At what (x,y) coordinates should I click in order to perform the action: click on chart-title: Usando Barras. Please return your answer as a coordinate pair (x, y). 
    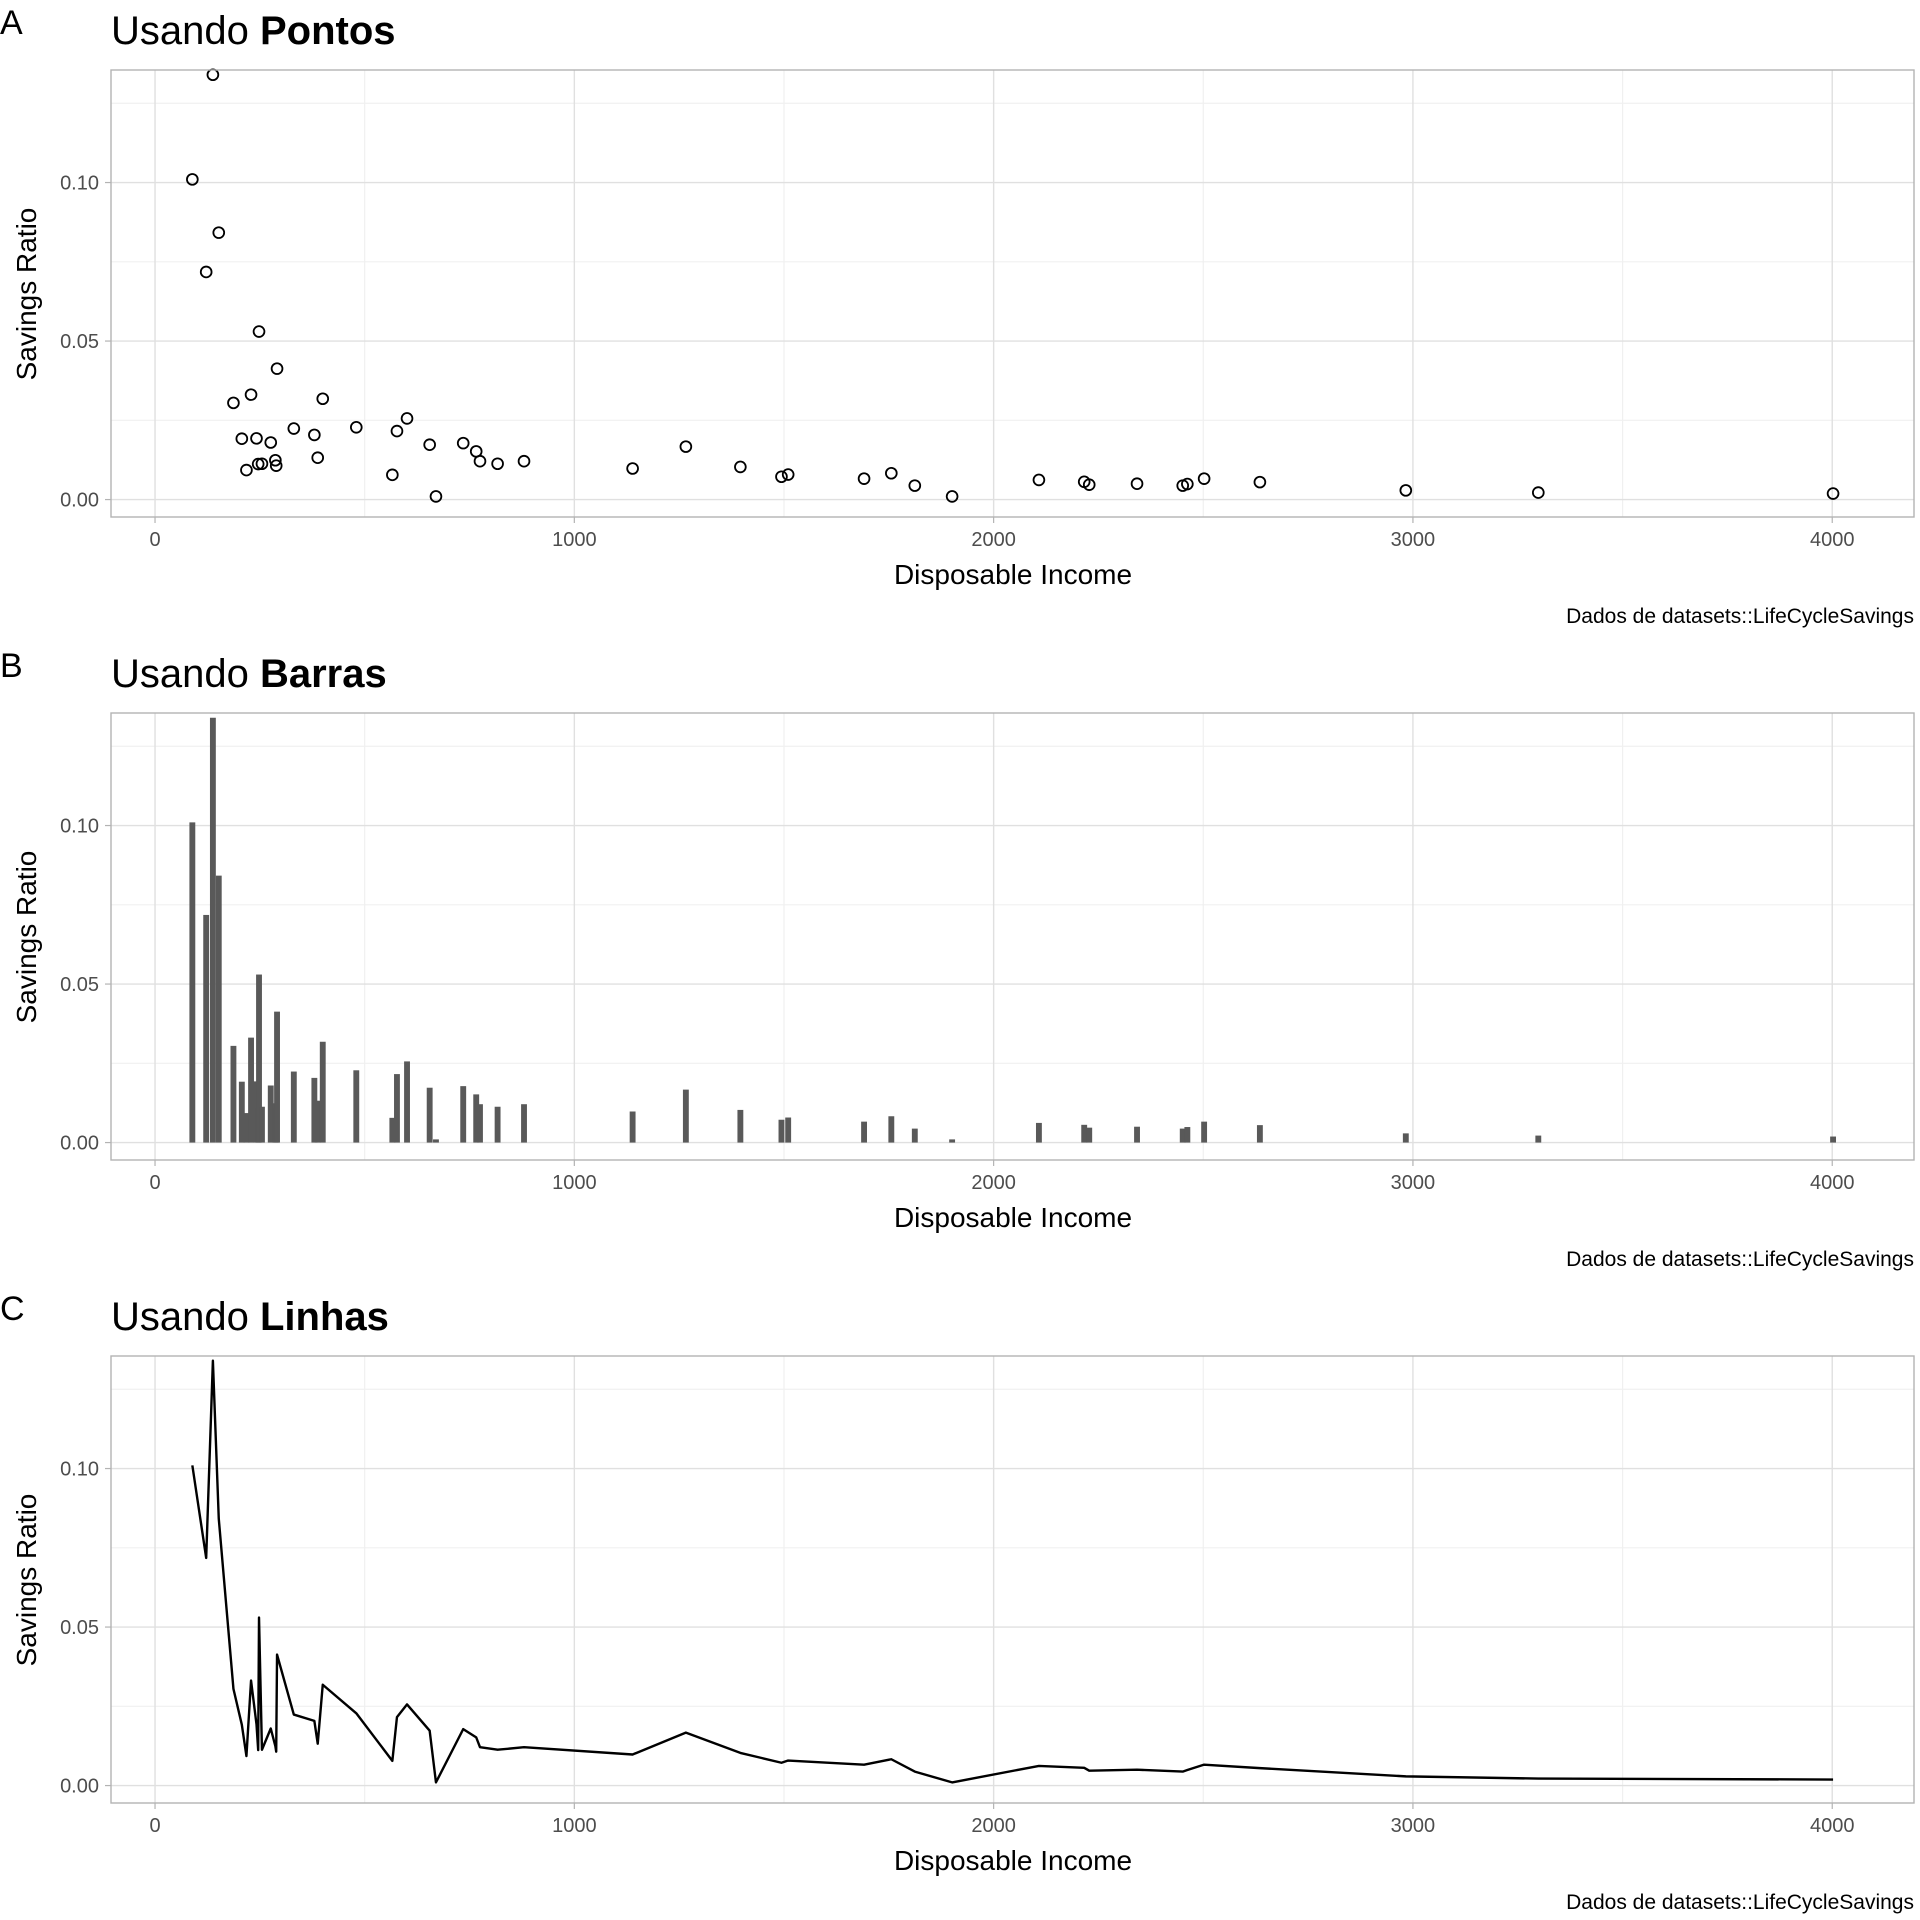
    Looking at the image, I should click on (249, 674).